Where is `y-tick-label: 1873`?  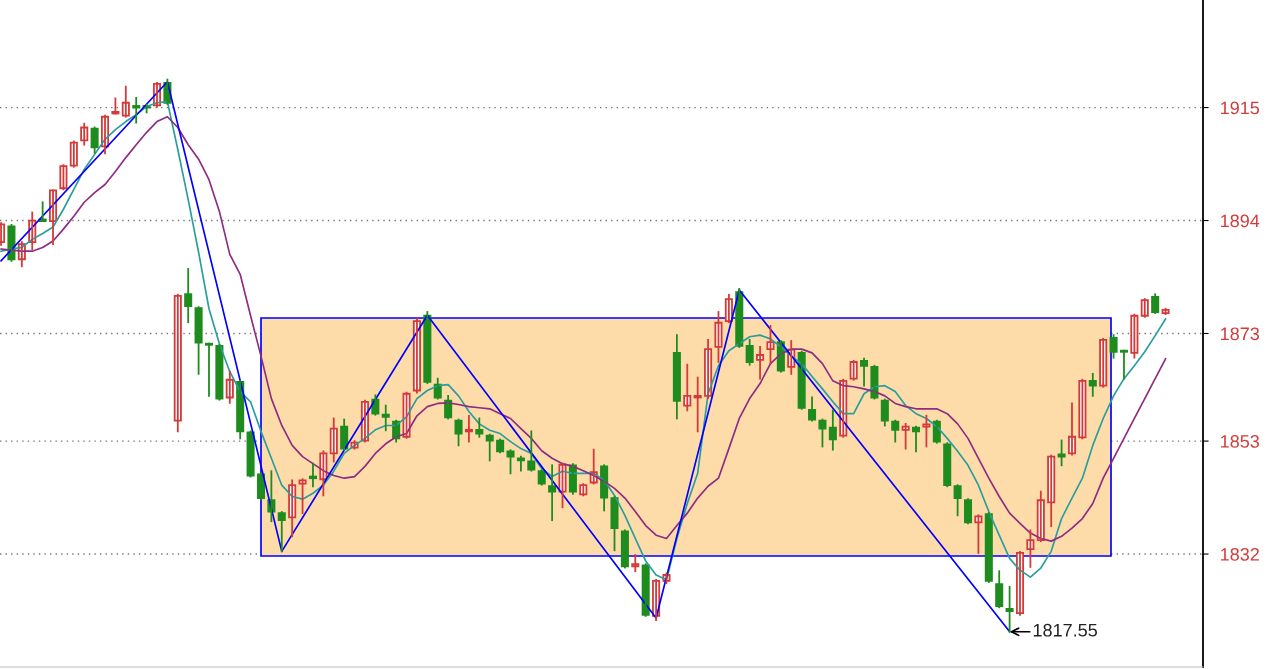
y-tick-label: 1873 is located at coordinates (1240, 334).